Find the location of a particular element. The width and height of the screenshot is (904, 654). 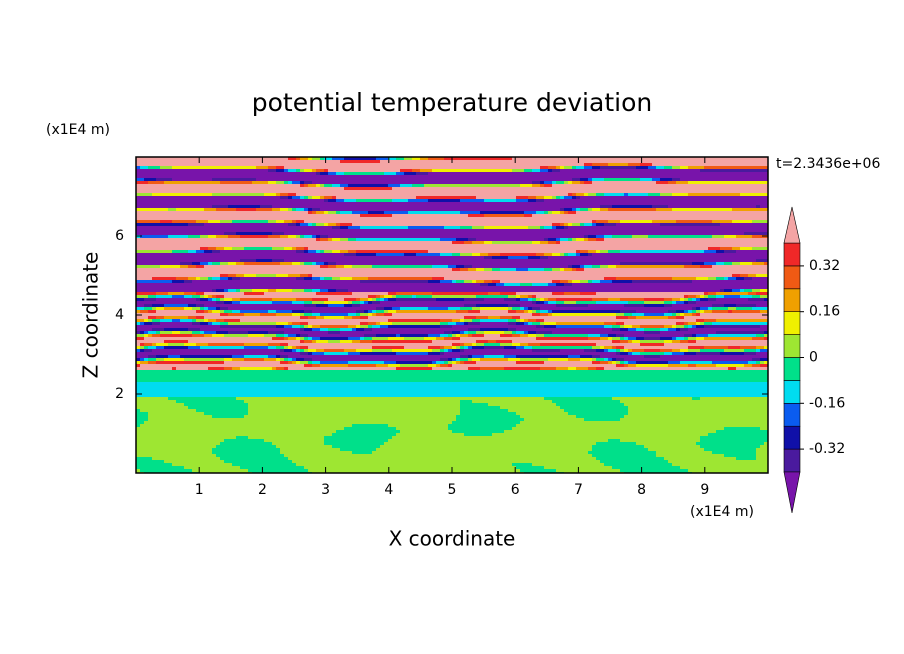

x-tick-label: 3 is located at coordinates (325, 490).